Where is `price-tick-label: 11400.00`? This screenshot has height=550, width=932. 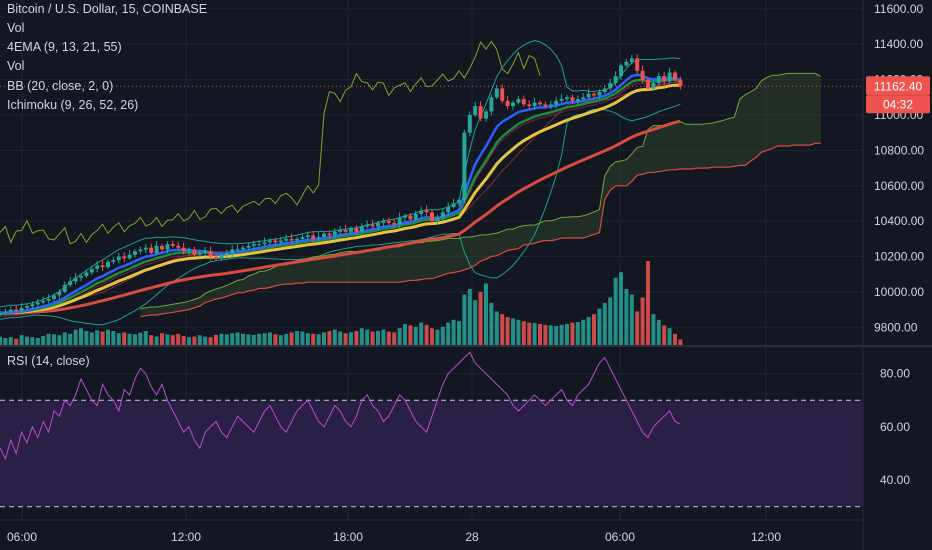
price-tick-label: 11400.00 is located at coordinates (898, 44).